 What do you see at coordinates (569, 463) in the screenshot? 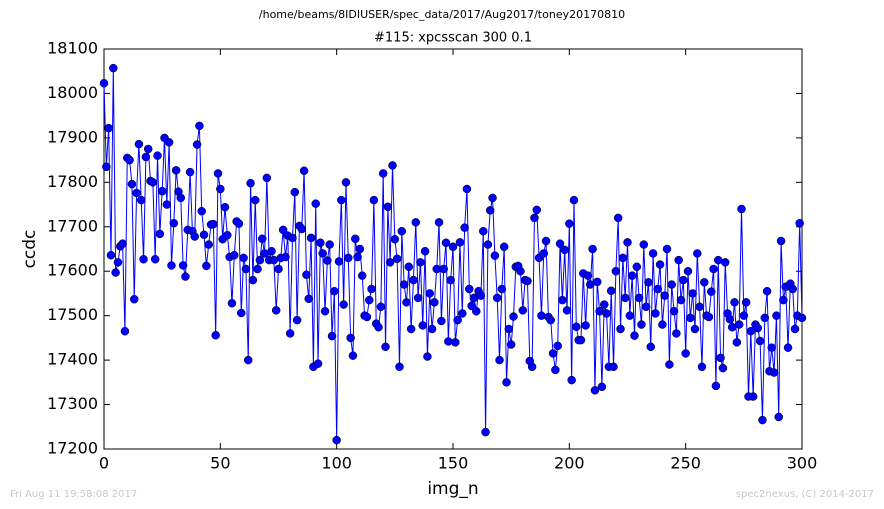
I see `x-tick-label: 200` at bounding box center [569, 463].